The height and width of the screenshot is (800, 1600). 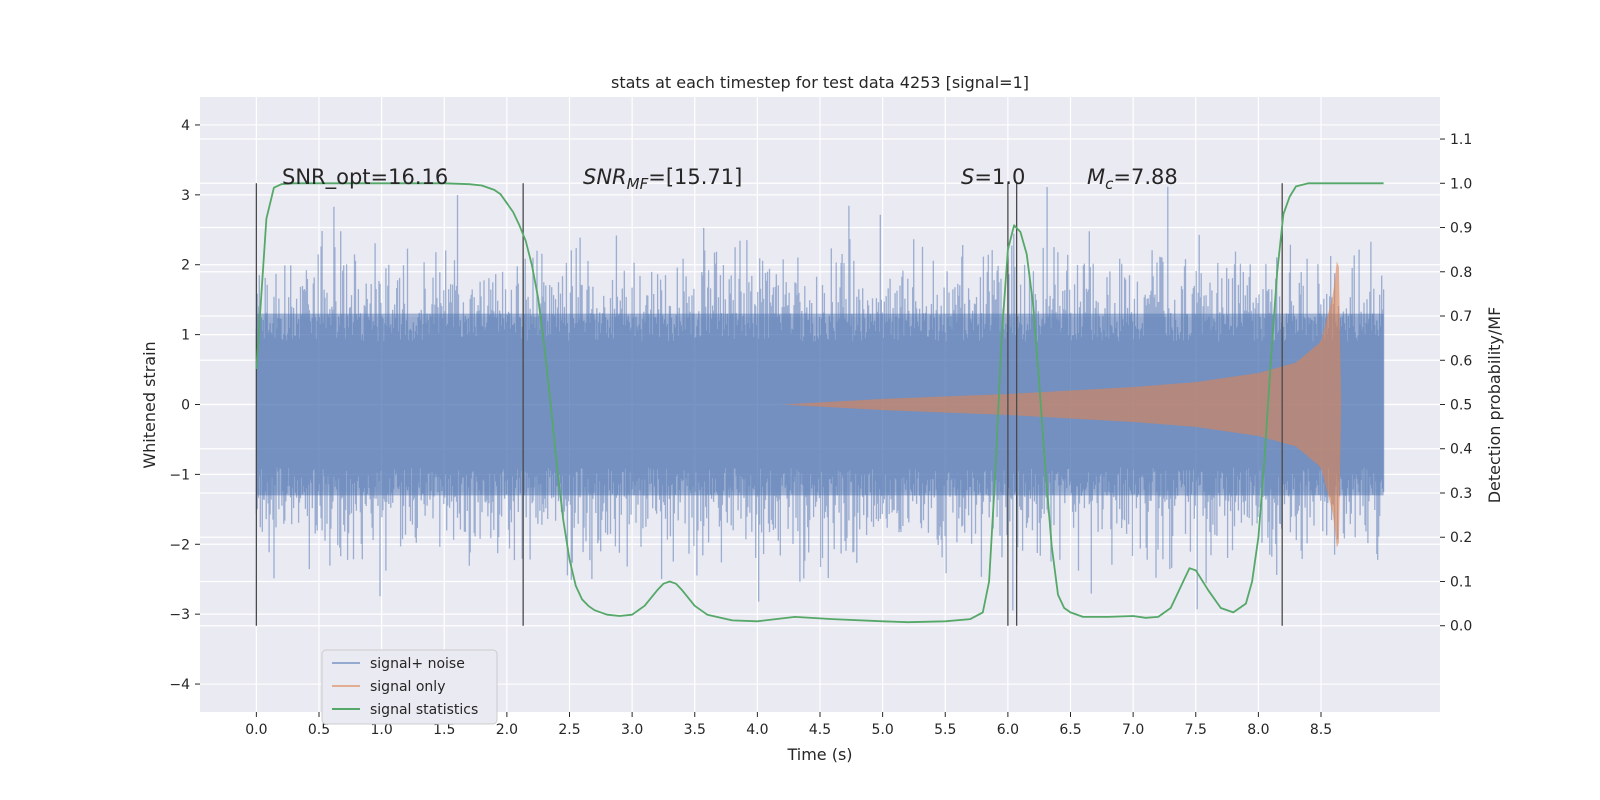 I want to click on y-right-tick-label: 0.1, so click(x=1461, y=582).